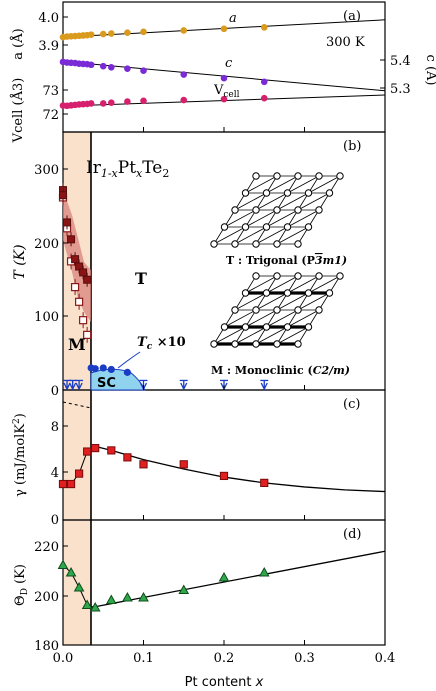 The height and width of the screenshot is (691, 436). I want to click on monoclinic-legend: M : Monoclinic (C2/m), so click(280, 370).